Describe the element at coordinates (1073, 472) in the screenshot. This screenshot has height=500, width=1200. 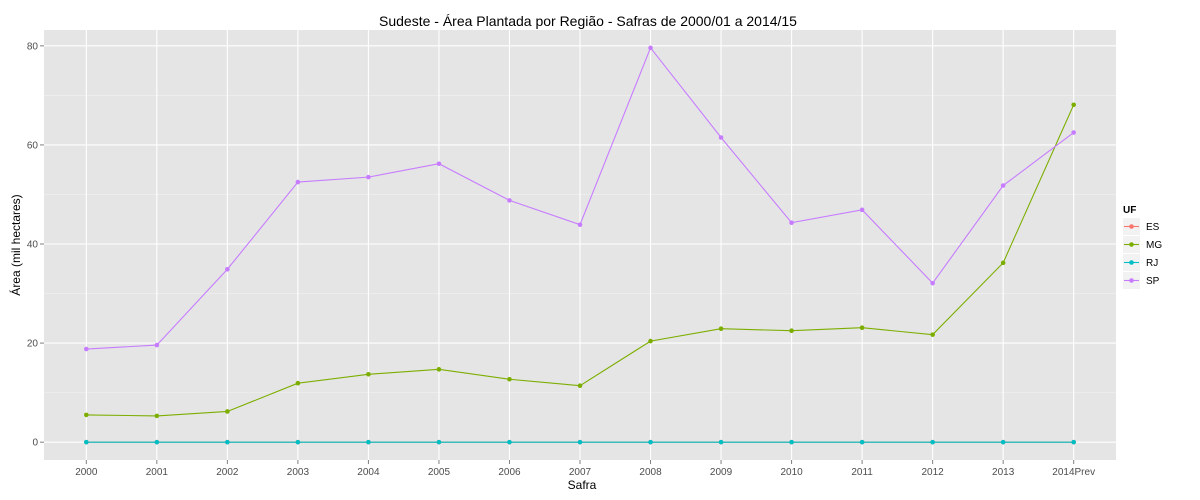
I see `x-tick-label: 2014Prev` at that location.